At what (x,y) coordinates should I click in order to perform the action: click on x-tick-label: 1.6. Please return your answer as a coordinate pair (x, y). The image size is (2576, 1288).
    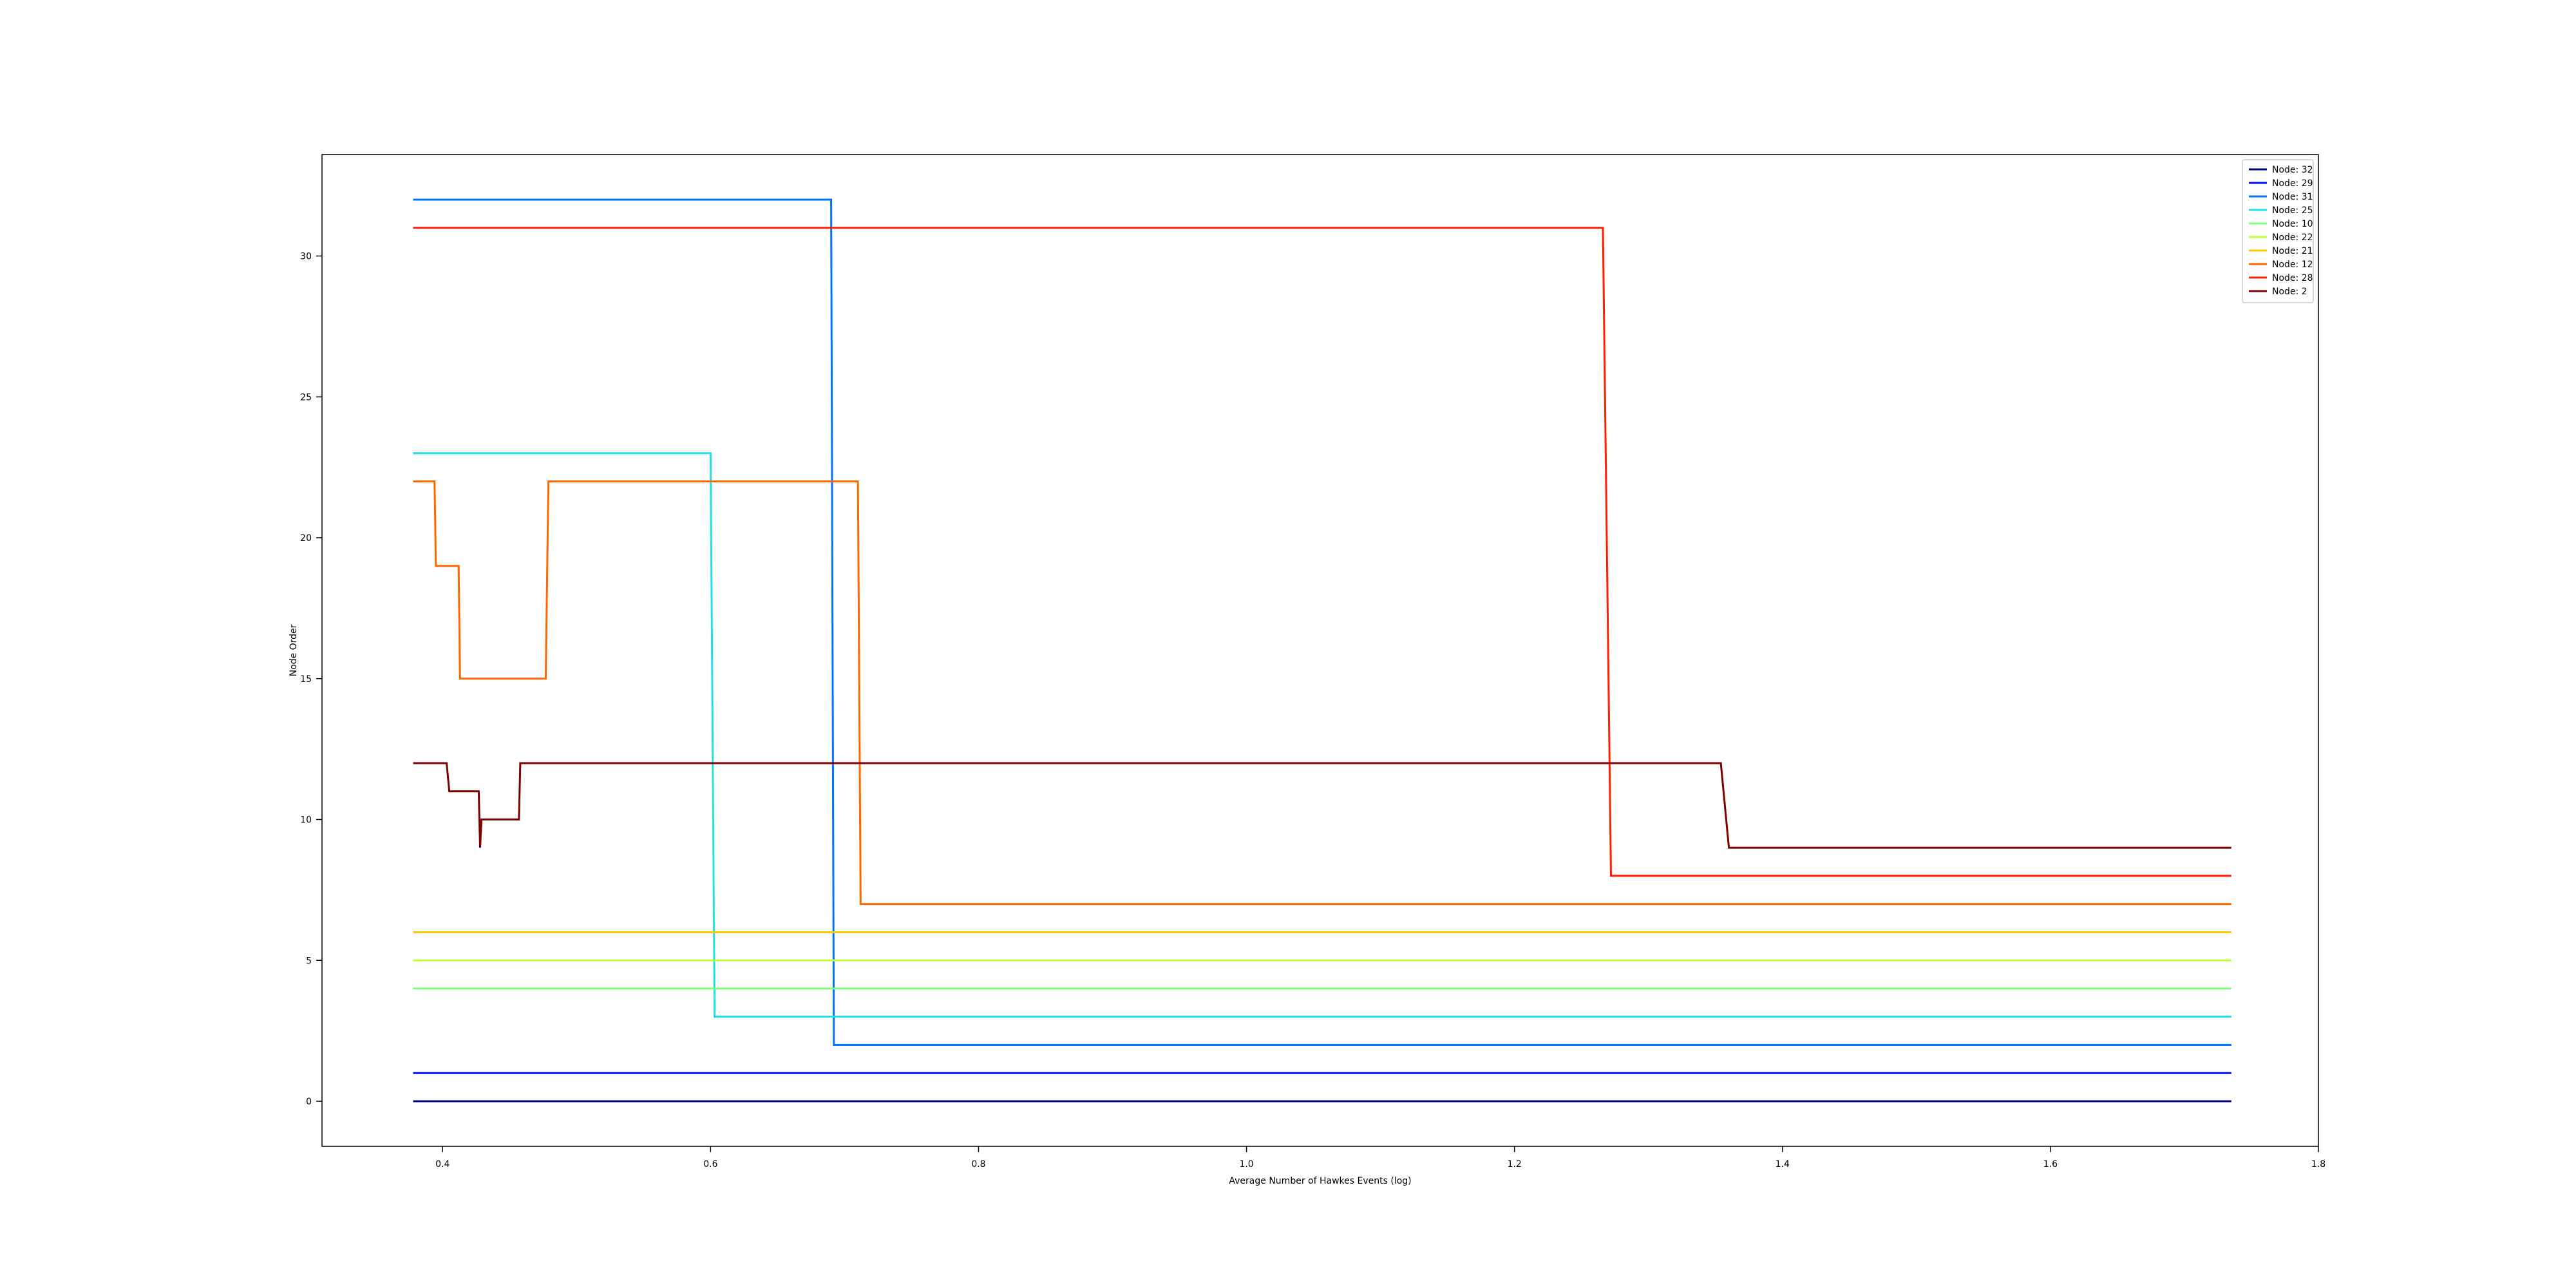
    Looking at the image, I should click on (2050, 1164).